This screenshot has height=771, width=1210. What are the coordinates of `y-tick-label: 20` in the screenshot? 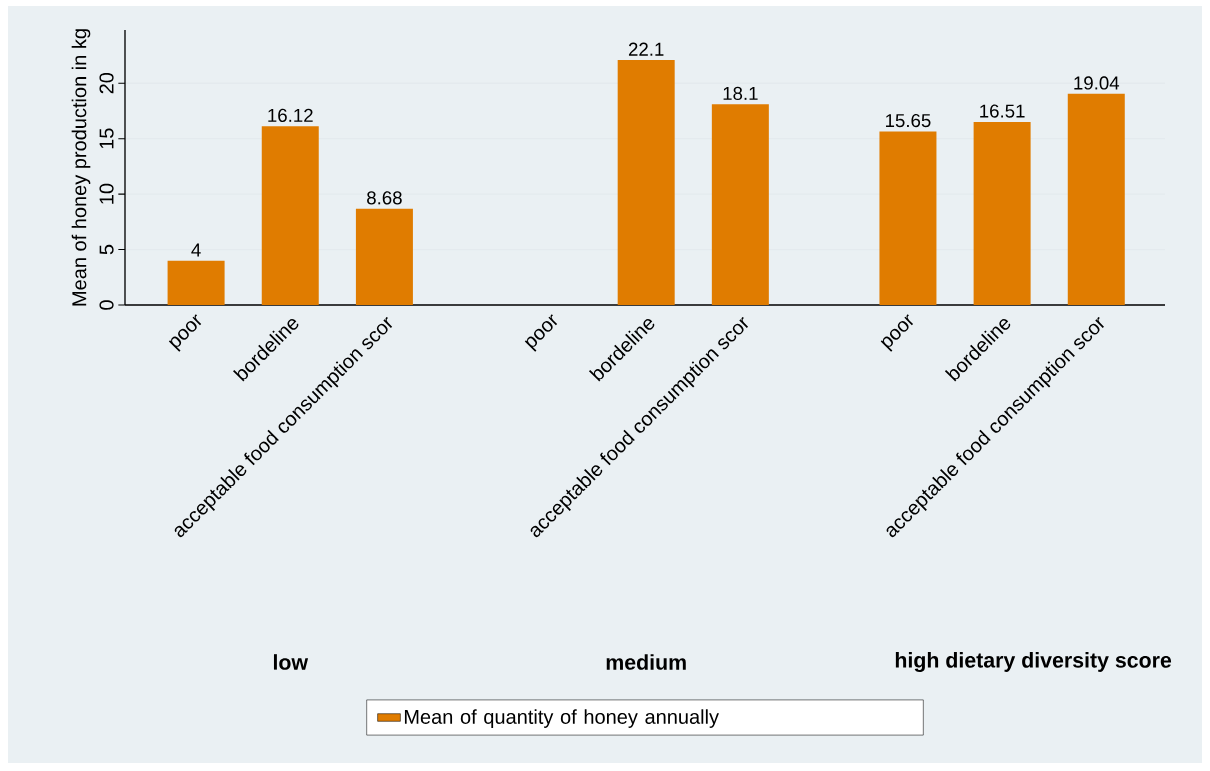 It's located at (106, 83).